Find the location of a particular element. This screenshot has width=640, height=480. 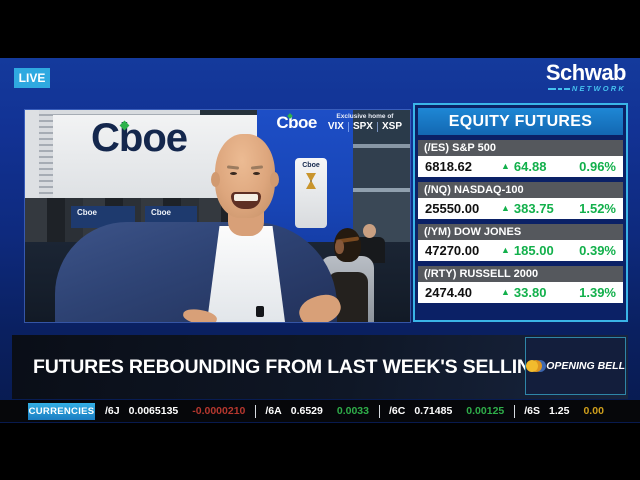

ticker-change: 0.00125 is located at coordinates (485, 411).